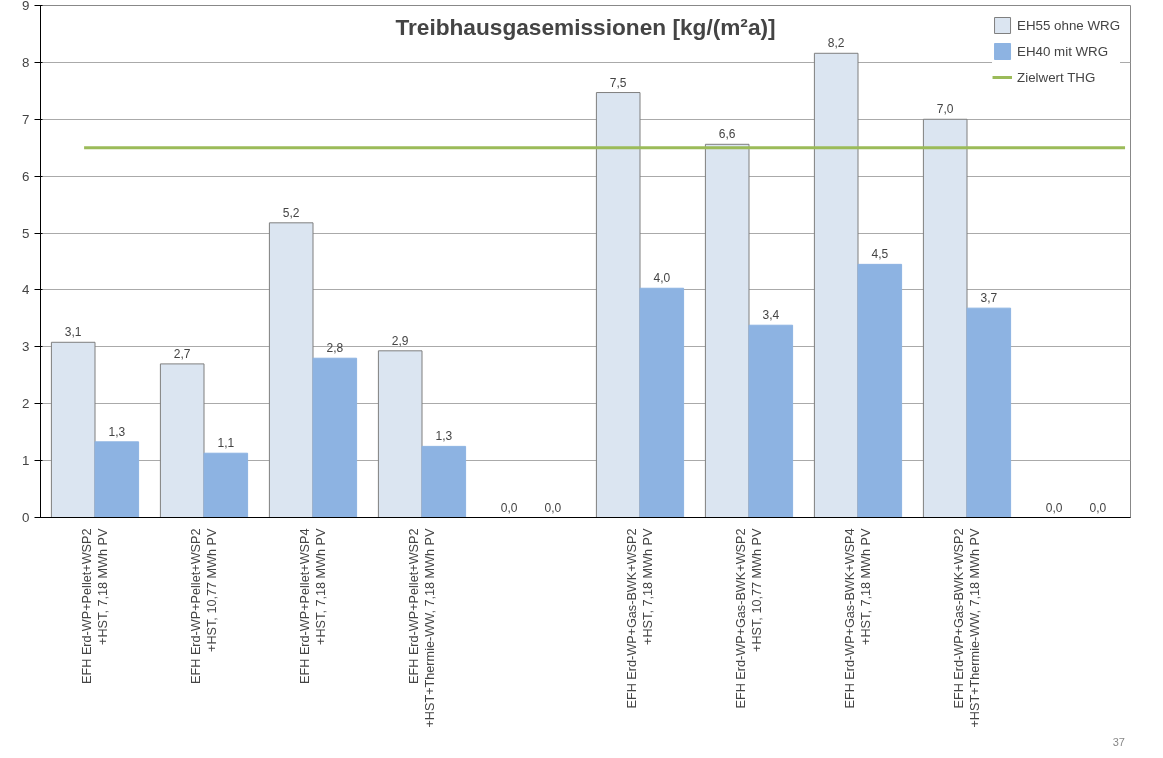  What do you see at coordinates (1118, 742) in the screenshot?
I see `text: 37` at bounding box center [1118, 742].